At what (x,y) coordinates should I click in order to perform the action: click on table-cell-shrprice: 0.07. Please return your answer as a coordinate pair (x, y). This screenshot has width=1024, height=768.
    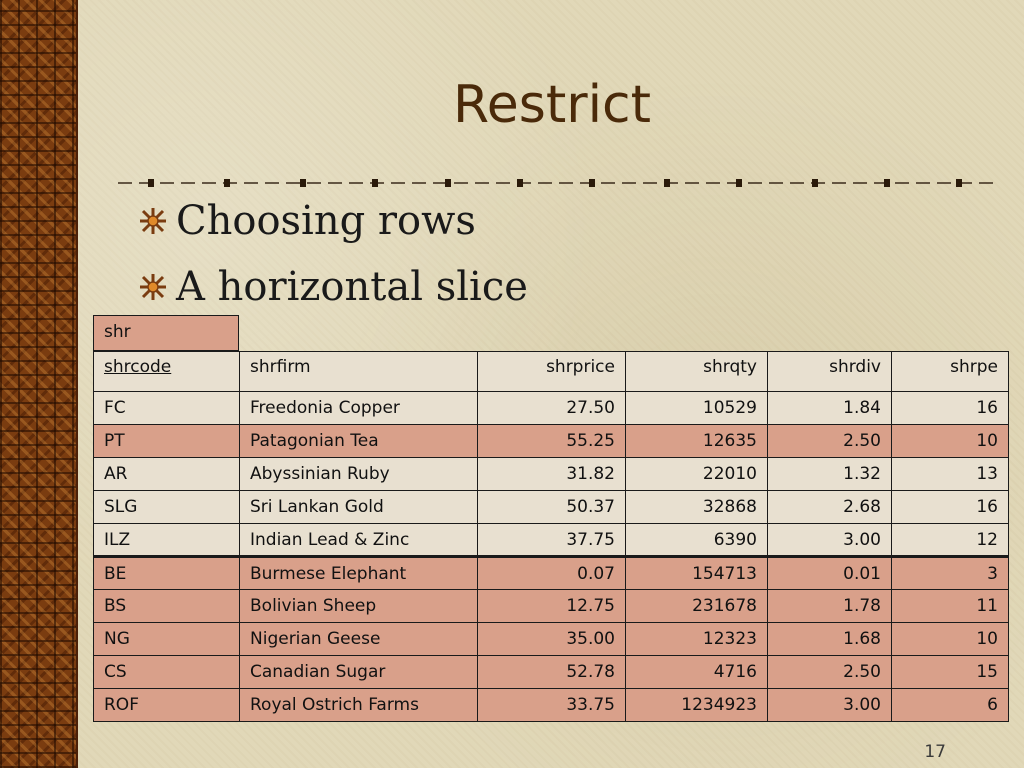
    Looking at the image, I should click on (551, 572).